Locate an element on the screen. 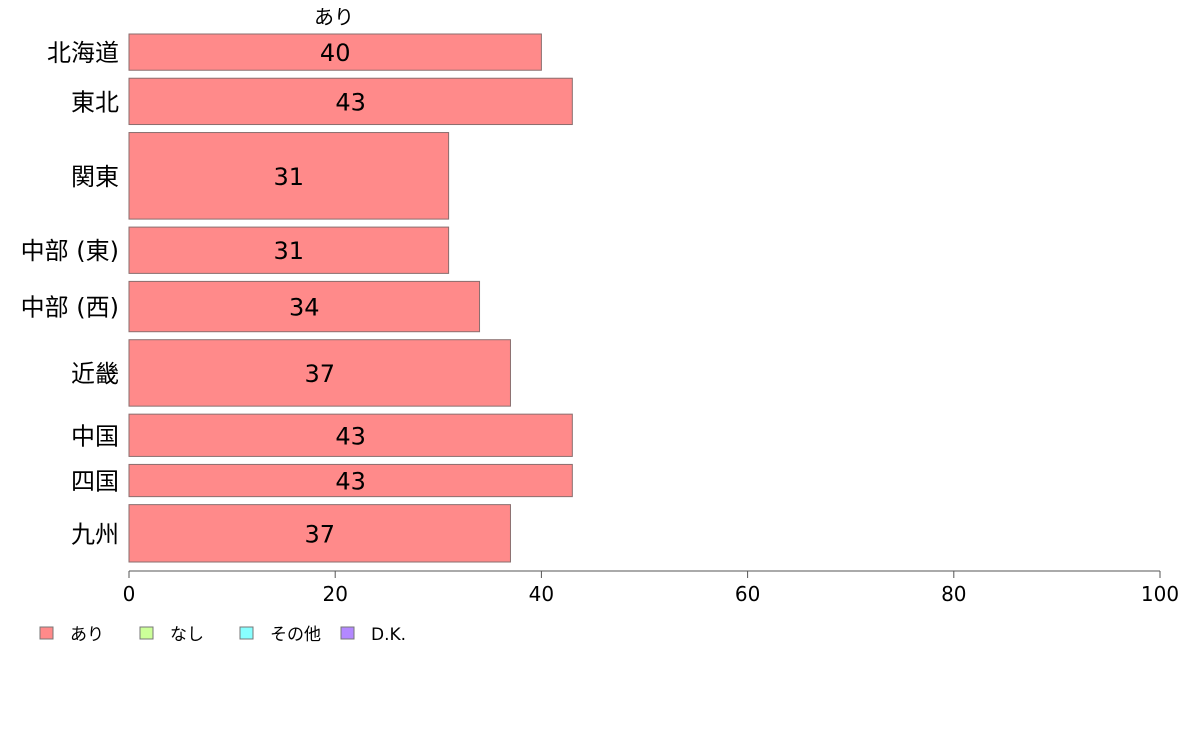 Image resolution: width=1188 pixels, height=736 pixels. category-label: 中国 is located at coordinates (95, 436).